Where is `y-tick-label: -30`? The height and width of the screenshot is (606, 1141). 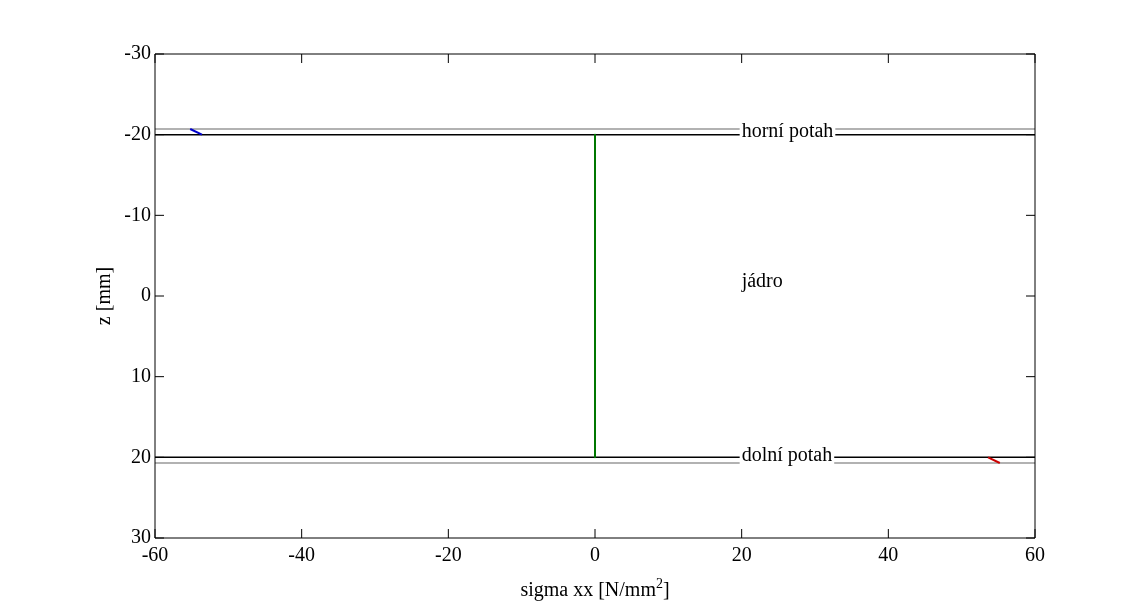
y-tick-label: -30 is located at coordinates (137, 52).